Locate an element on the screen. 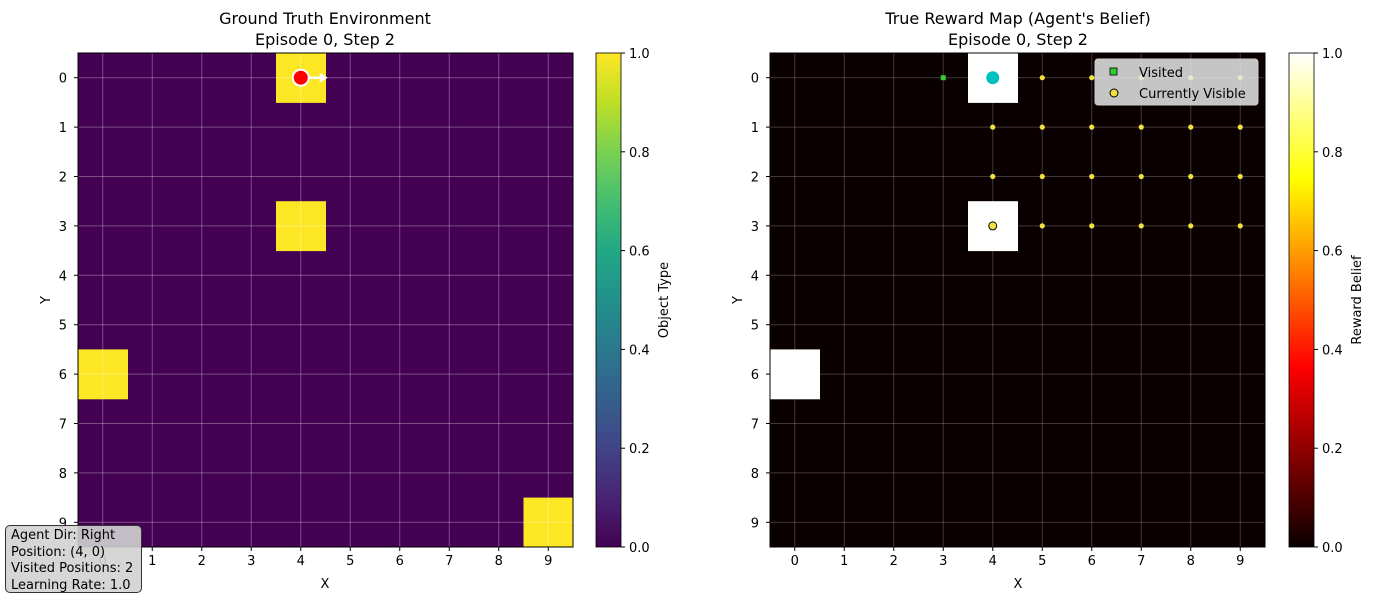 The height and width of the screenshot is (601, 1374). right-cbtick-label-1: 0.2 is located at coordinates (1332, 449).